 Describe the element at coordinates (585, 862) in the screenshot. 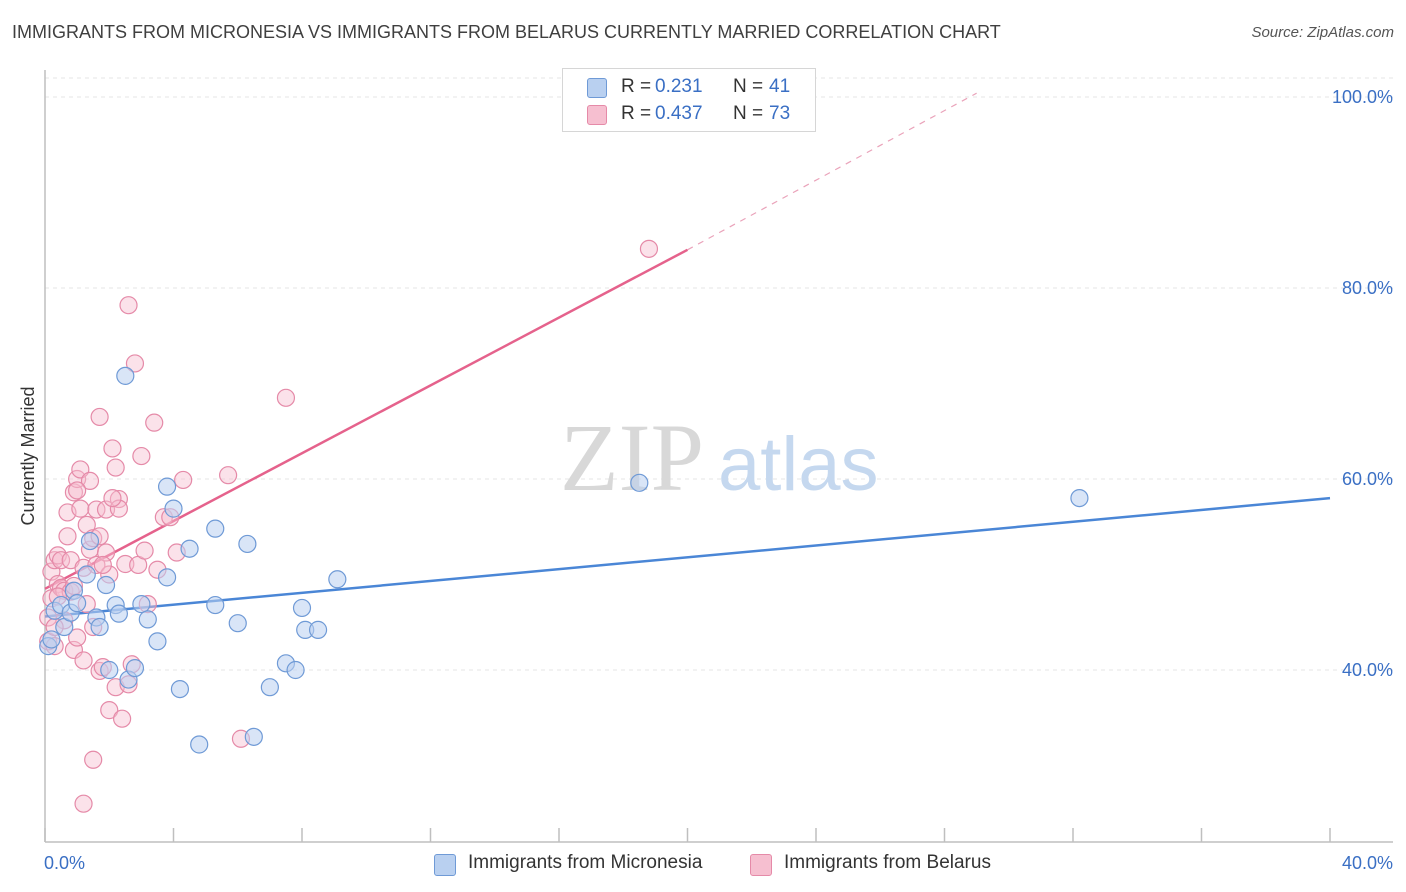

I see `bottom-legend-label: Immigrants from Micronesia` at that location.